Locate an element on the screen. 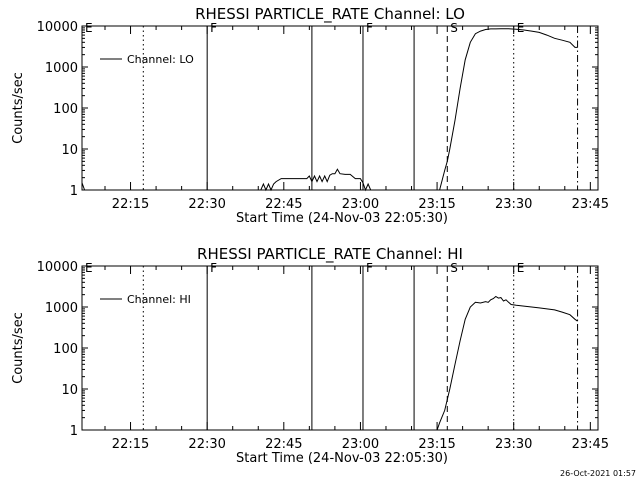 Image resolution: width=640 pixels, height=480 pixels. legend-label: Channel: LO is located at coordinates (160, 59).